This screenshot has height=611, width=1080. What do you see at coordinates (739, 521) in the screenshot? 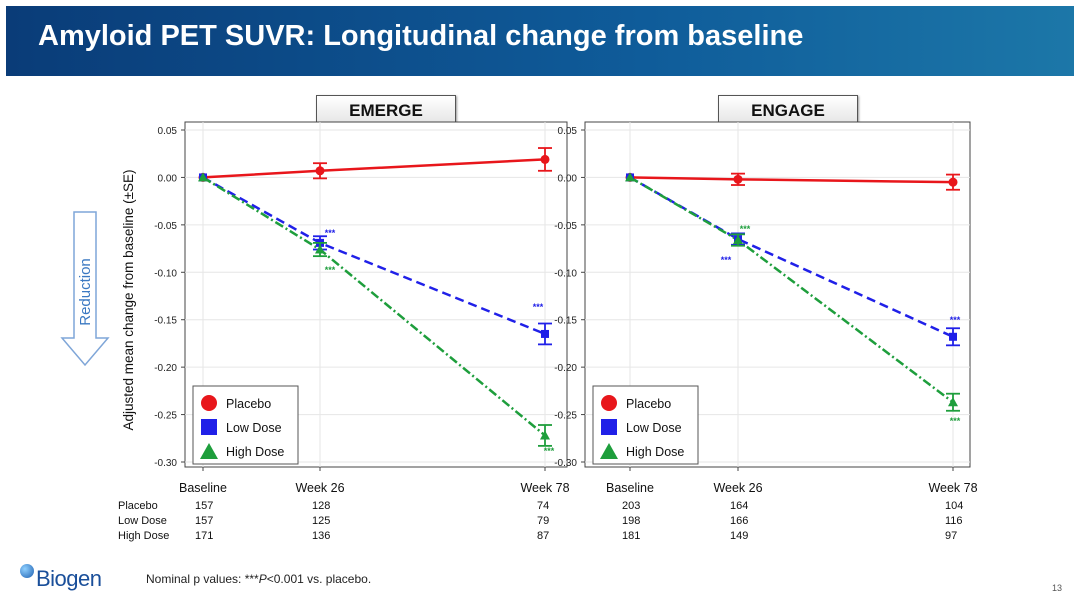
I see `n-cell: 166` at bounding box center [739, 521].